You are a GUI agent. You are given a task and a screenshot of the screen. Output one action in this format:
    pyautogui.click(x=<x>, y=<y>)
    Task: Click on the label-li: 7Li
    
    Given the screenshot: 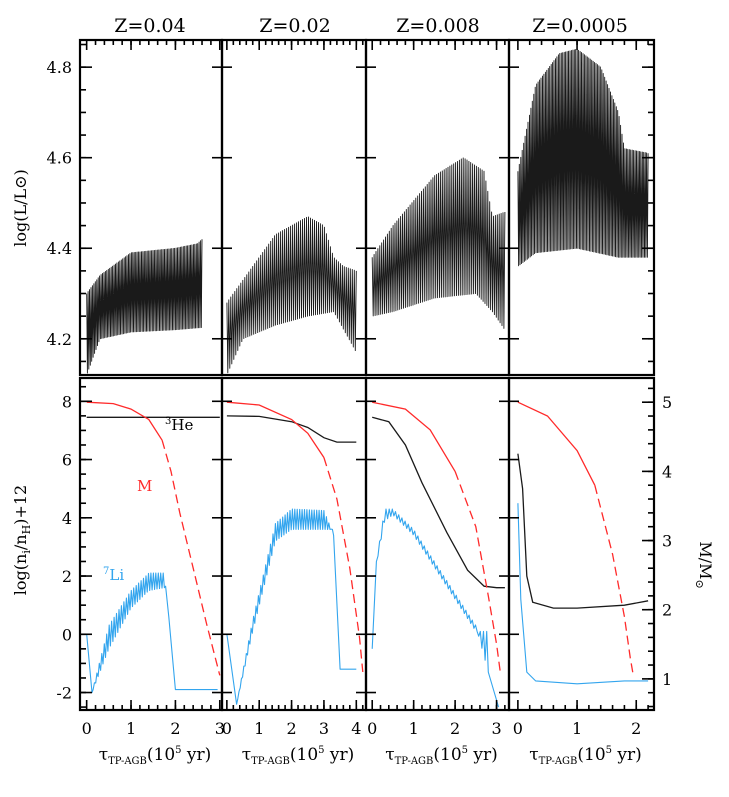 What is the action you would take?
    pyautogui.click(x=113, y=575)
    